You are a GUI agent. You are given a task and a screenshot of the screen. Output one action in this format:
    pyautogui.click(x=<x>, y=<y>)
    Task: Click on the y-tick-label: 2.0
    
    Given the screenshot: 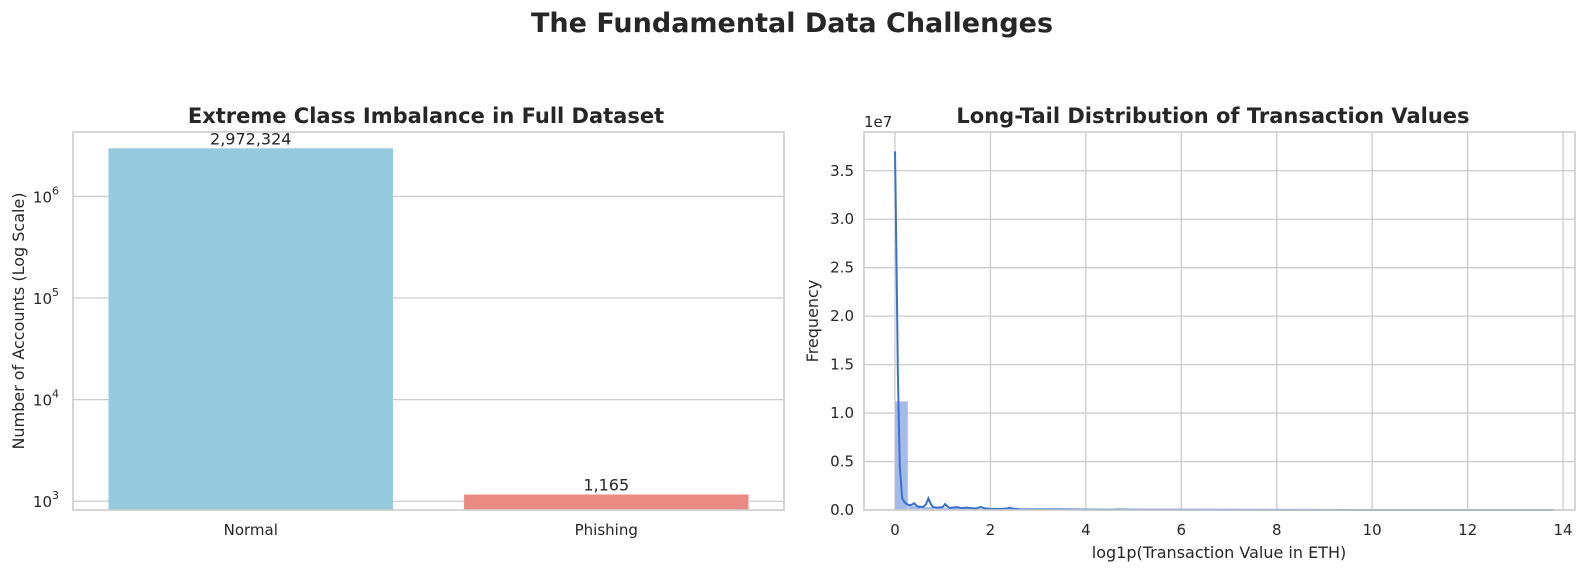 What is the action you would take?
    pyautogui.click(x=842, y=316)
    